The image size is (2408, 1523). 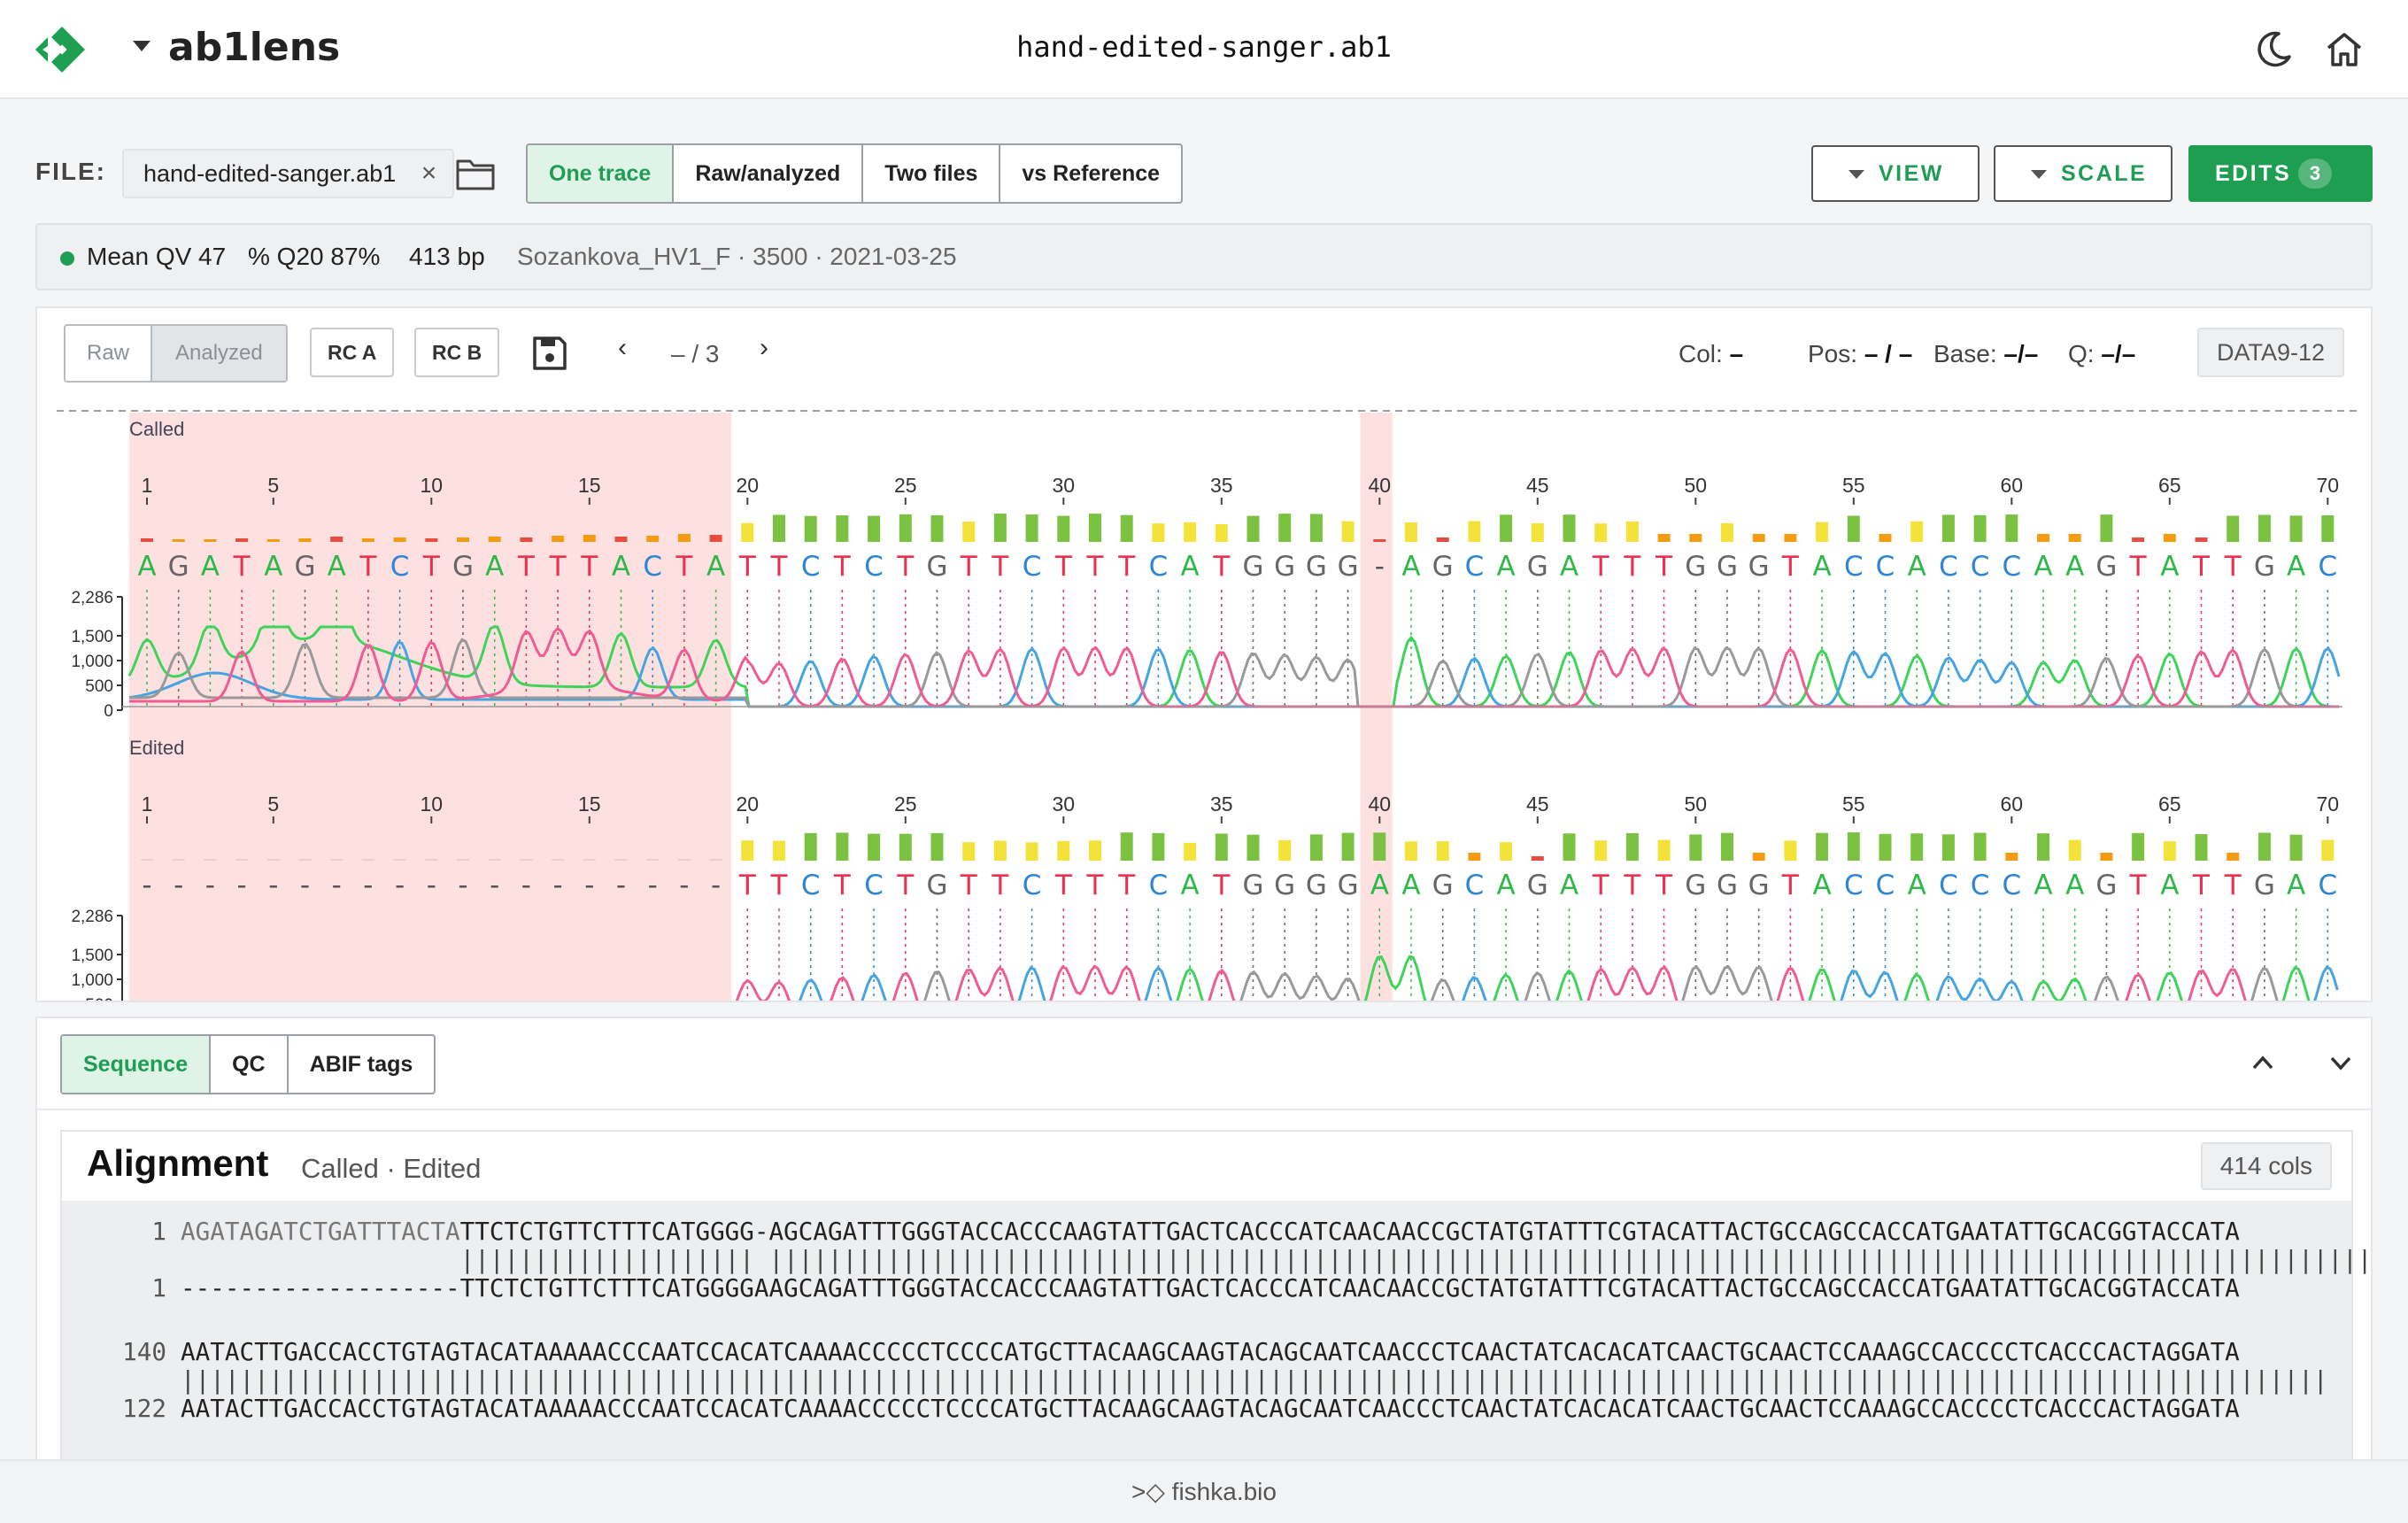 I want to click on mode-vs-reference: vs Reference, so click(x=1091, y=173).